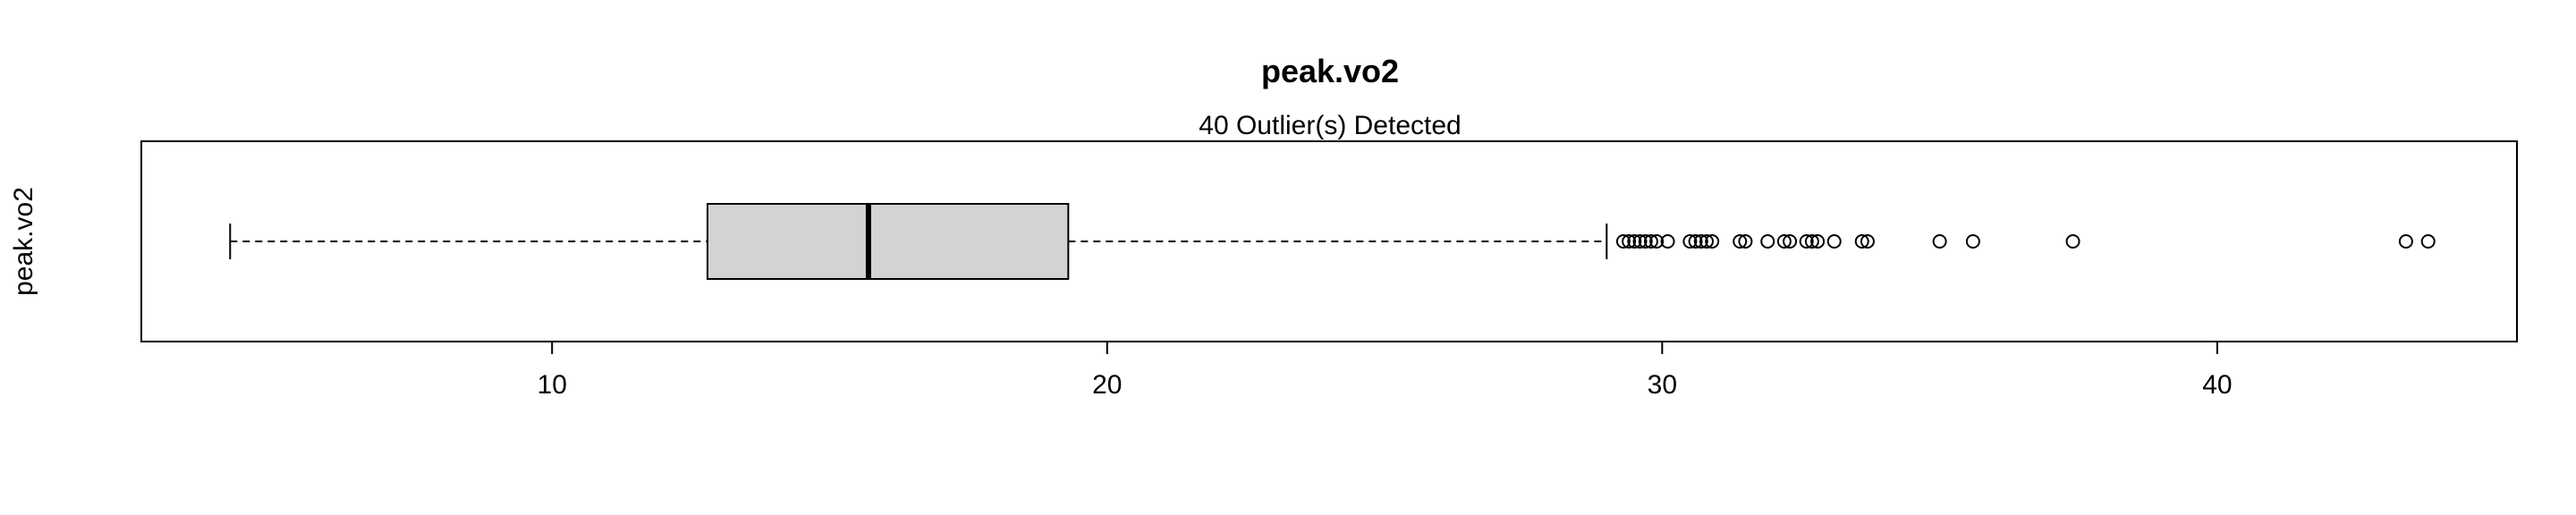  Describe the element at coordinates (1107, 385) in the screenshot. I see `x-tick-label: 20` at that location.